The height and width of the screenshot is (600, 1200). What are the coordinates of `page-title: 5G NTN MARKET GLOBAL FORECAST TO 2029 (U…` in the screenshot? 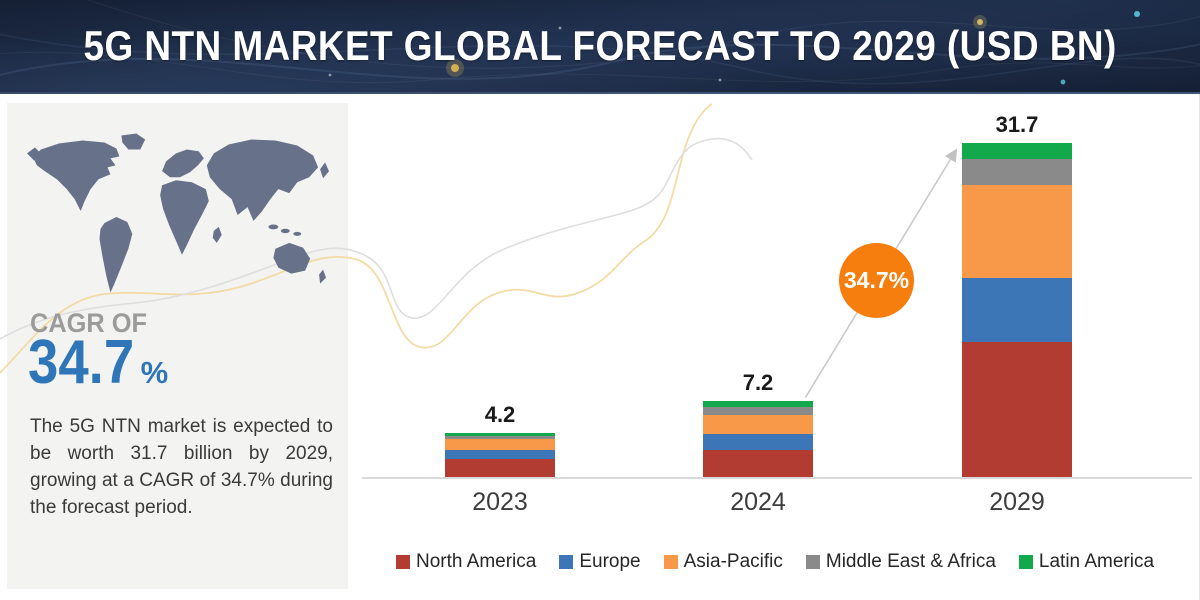 It's located at (600, 45).